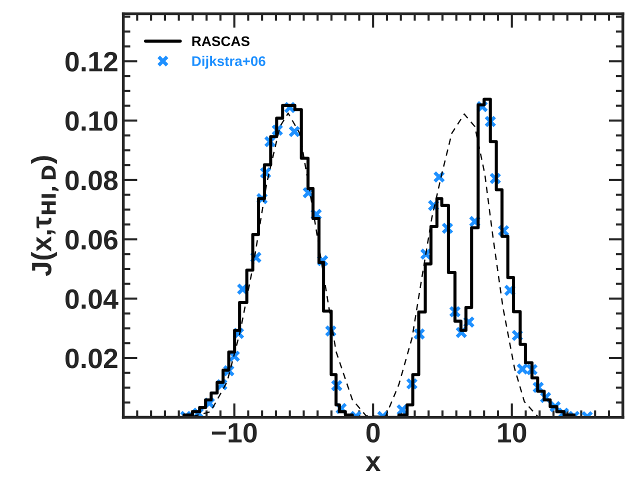 The height and width of the screenshot is (491, 626). What do you see at coordinates (92, 180) in the screenshot?
I see `y-tick-label: 0.08` at bounding box center [92, 180].